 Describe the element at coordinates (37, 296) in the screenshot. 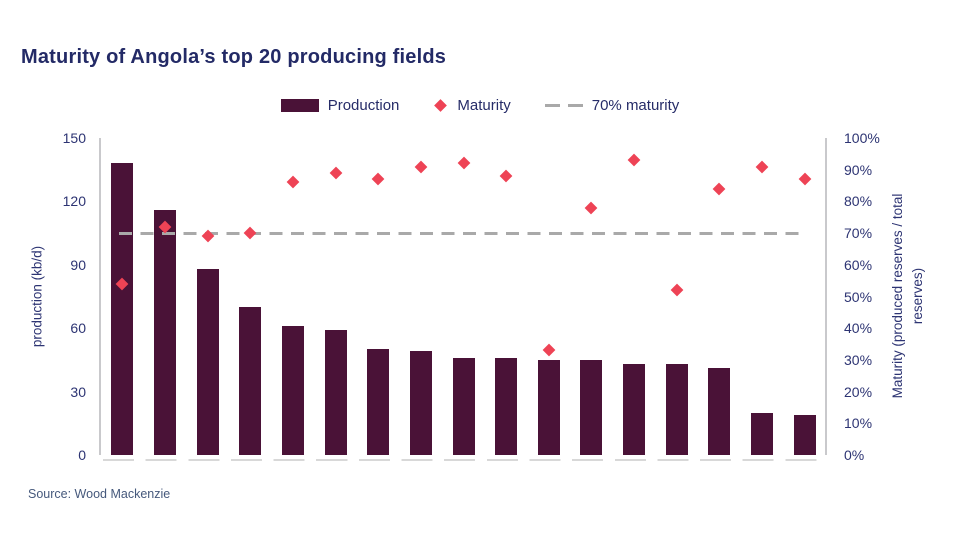

I see `left-axis-title: production (kb/d)` at that location.